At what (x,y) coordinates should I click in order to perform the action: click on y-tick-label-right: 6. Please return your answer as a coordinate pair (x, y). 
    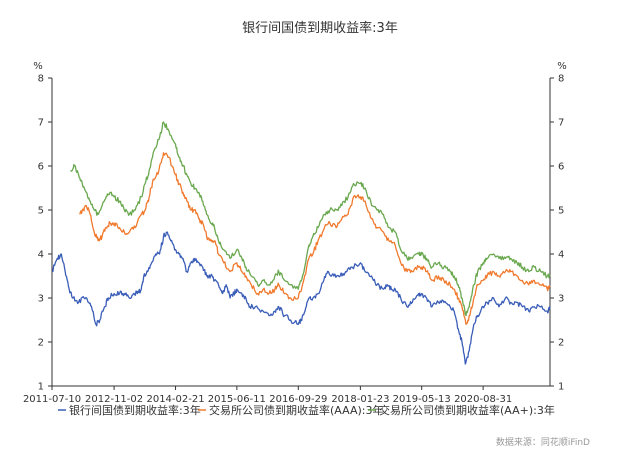
    Looking at the image, I should click on (561, 167).